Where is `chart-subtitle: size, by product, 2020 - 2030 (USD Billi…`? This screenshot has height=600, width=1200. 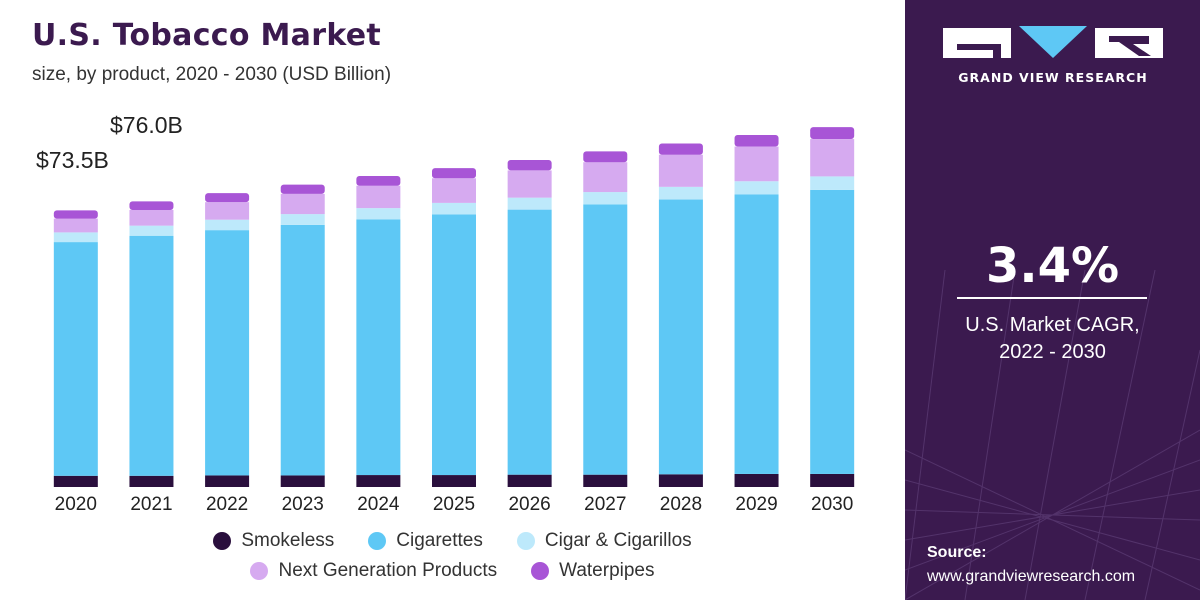
chart-subtitle: size, by product, 2020 - 2030 (USD Billi… is located at coordinates (212, 74).